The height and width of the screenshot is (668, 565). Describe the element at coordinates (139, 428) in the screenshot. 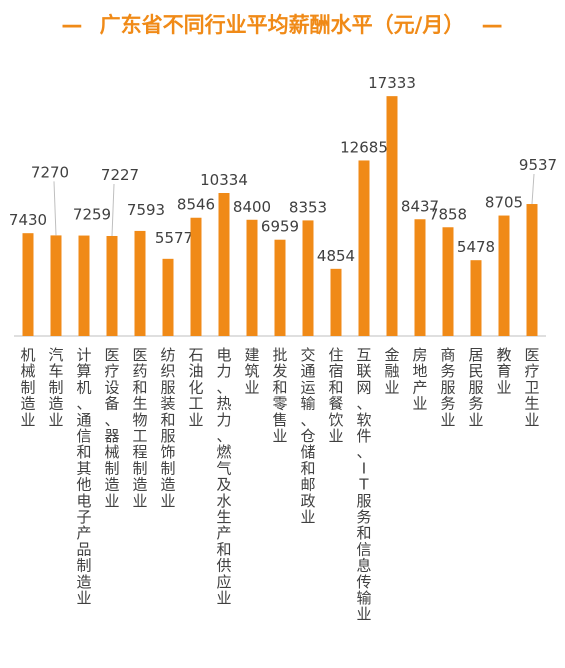

I see `category-label-5: 医药和生物工程制造业` at that location.